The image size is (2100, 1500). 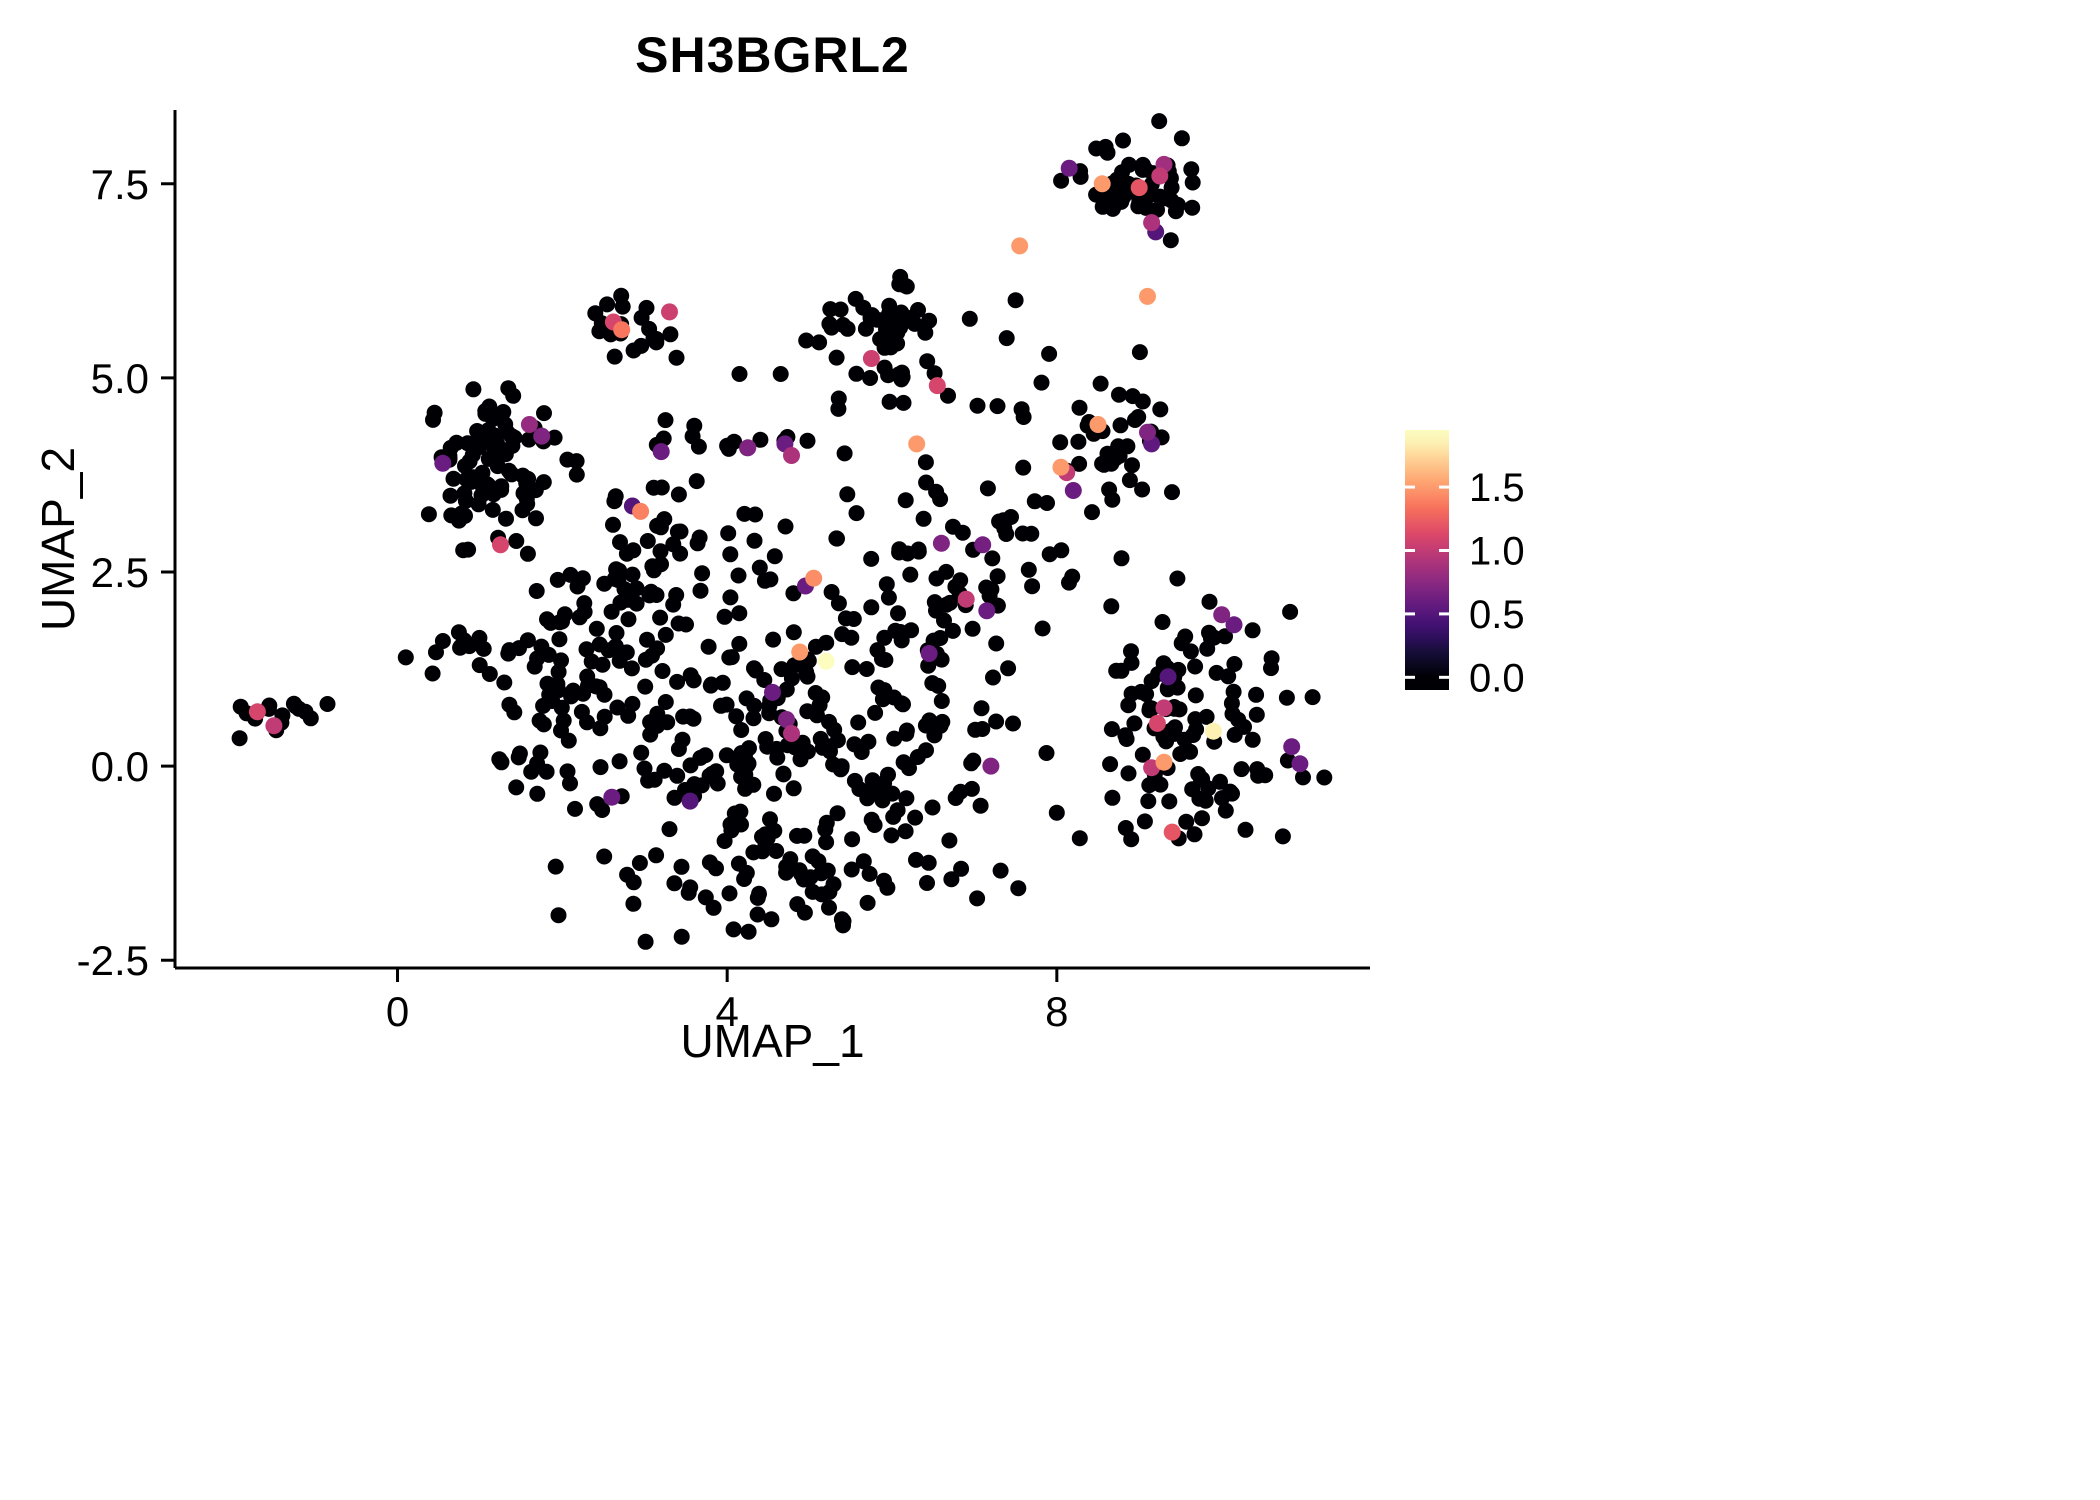 I want to click on colorbar-tick-label: 0.5, so click(x=1497, y=615).